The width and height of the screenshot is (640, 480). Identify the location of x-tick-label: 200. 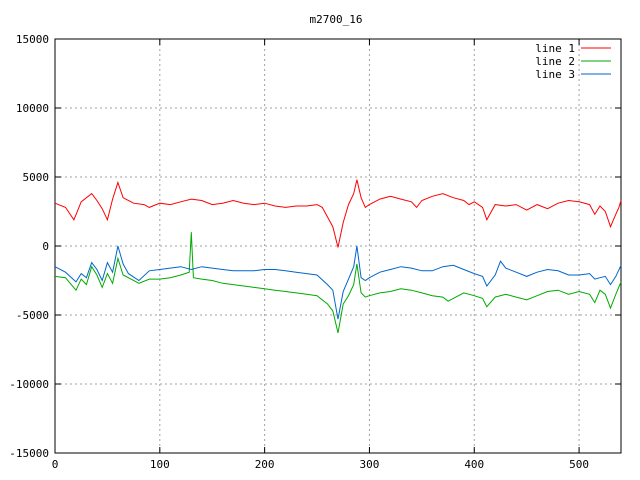
(265, 464).